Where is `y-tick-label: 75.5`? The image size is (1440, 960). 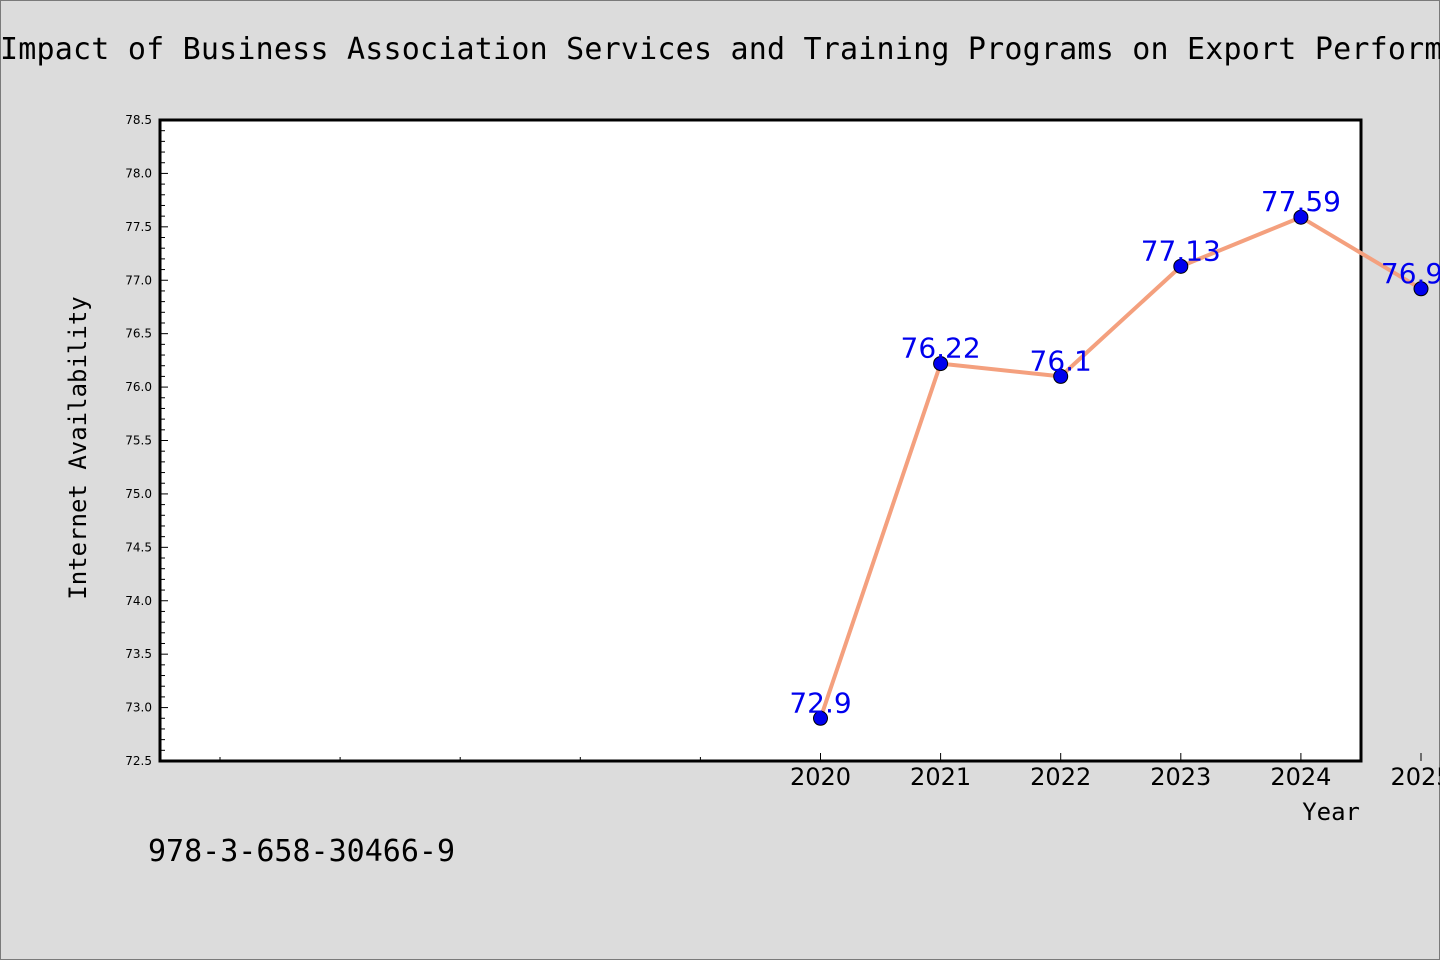 y-tick-label: 75.5 is located at coordinates (138, 441).